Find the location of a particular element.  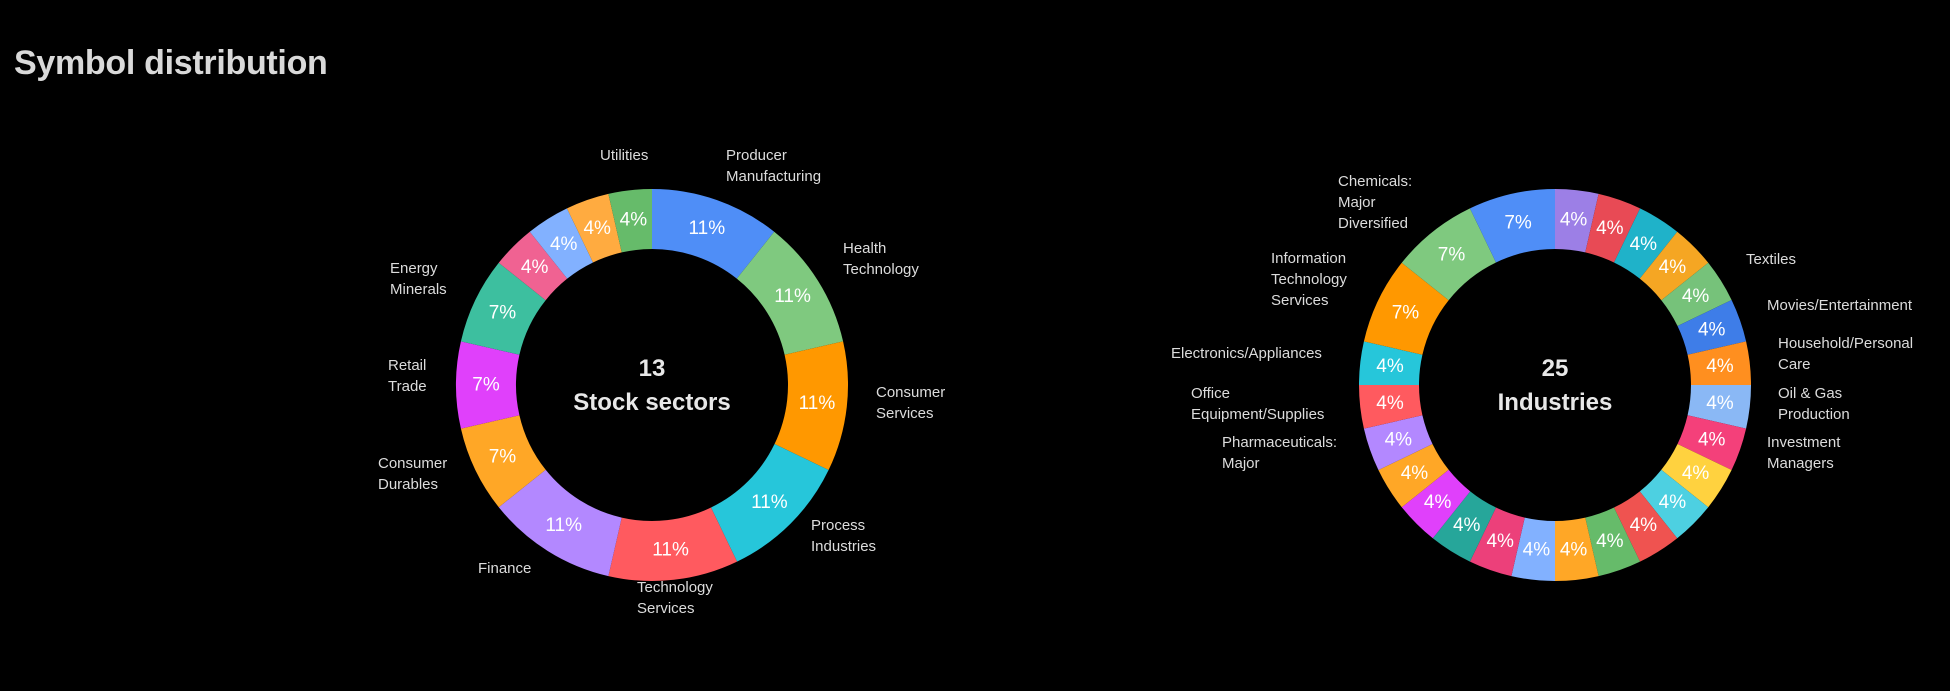

callout-line: Retail is located at coordinates (407, 365).